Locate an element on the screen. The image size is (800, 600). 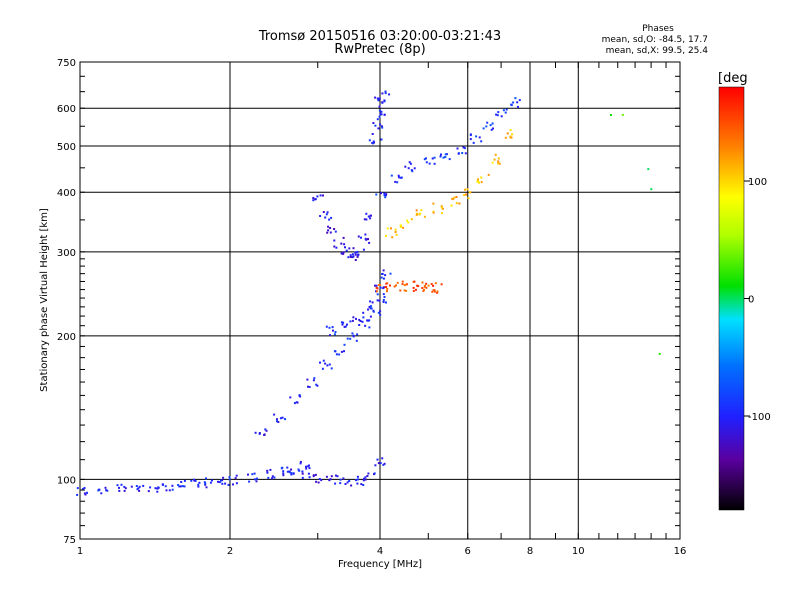
stats-line-o: mean, sd,O: -84.5, 17.7 is located at coordinates (655, 40).